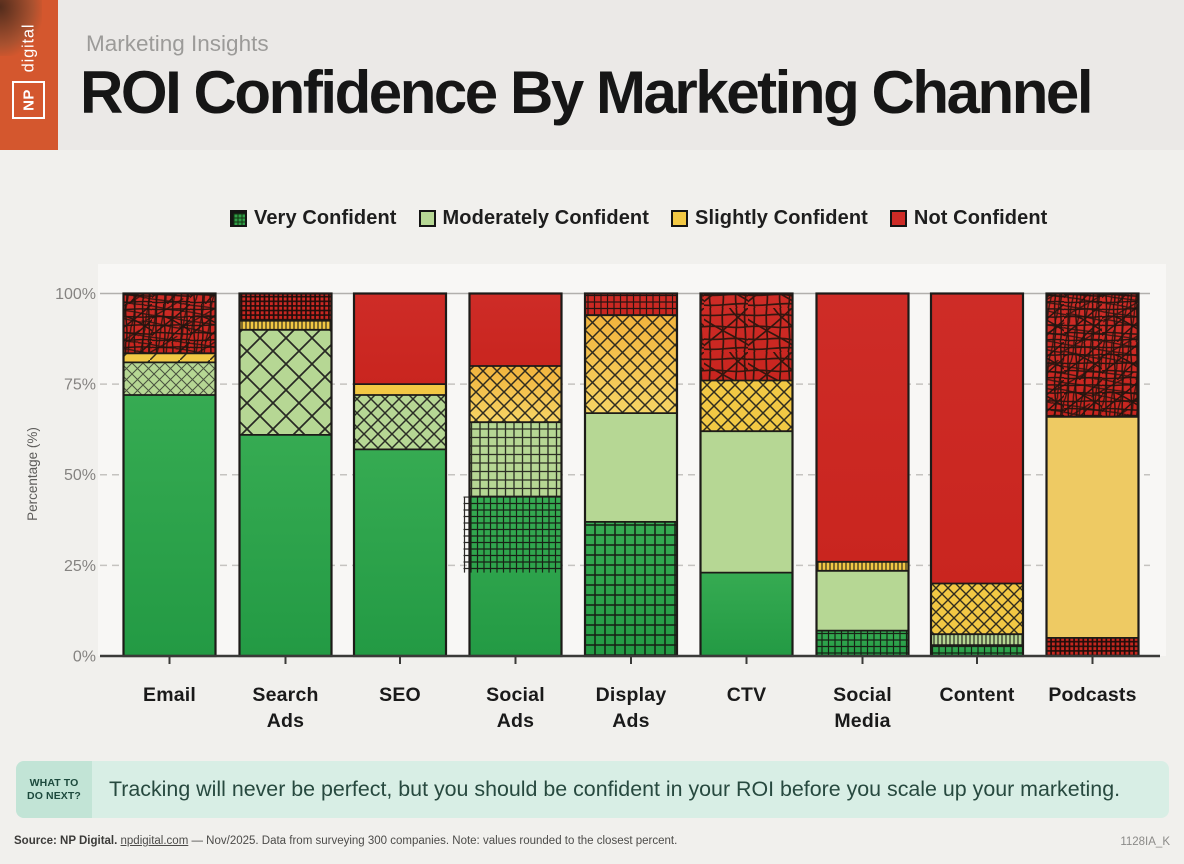 Image resolution: width=1184 pixels, height=864 pixels. Describe the element at coordinates (976, 695) in the screenshot. I see `svg-text: Content` at that location.